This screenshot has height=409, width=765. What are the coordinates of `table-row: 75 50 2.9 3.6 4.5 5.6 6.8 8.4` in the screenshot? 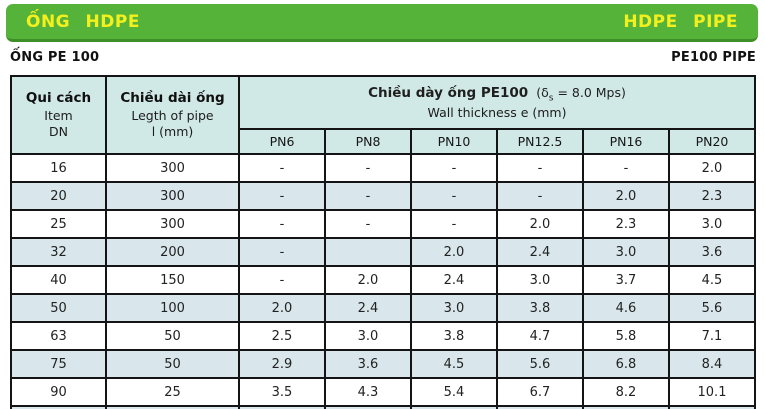 It's located at (383, 364).